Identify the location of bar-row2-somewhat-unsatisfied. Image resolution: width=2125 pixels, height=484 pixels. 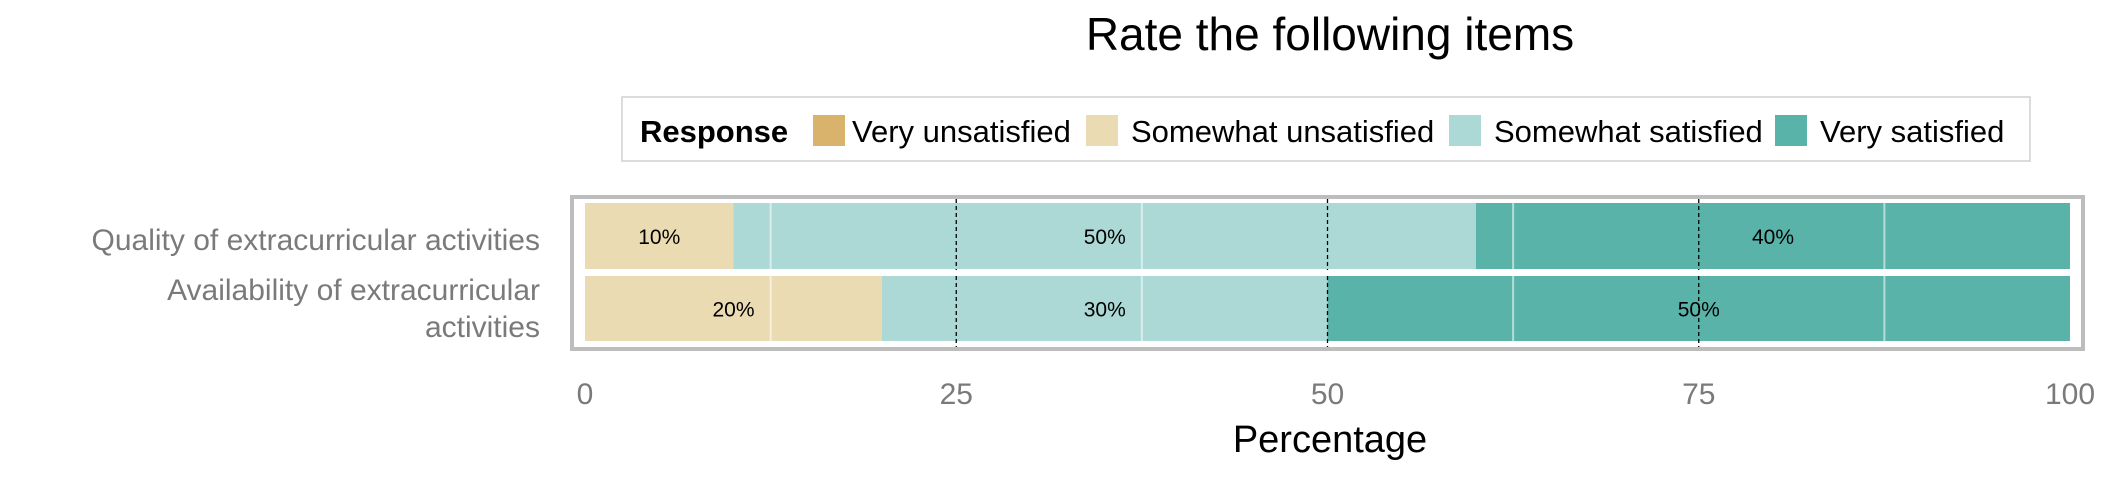
(733, 308).